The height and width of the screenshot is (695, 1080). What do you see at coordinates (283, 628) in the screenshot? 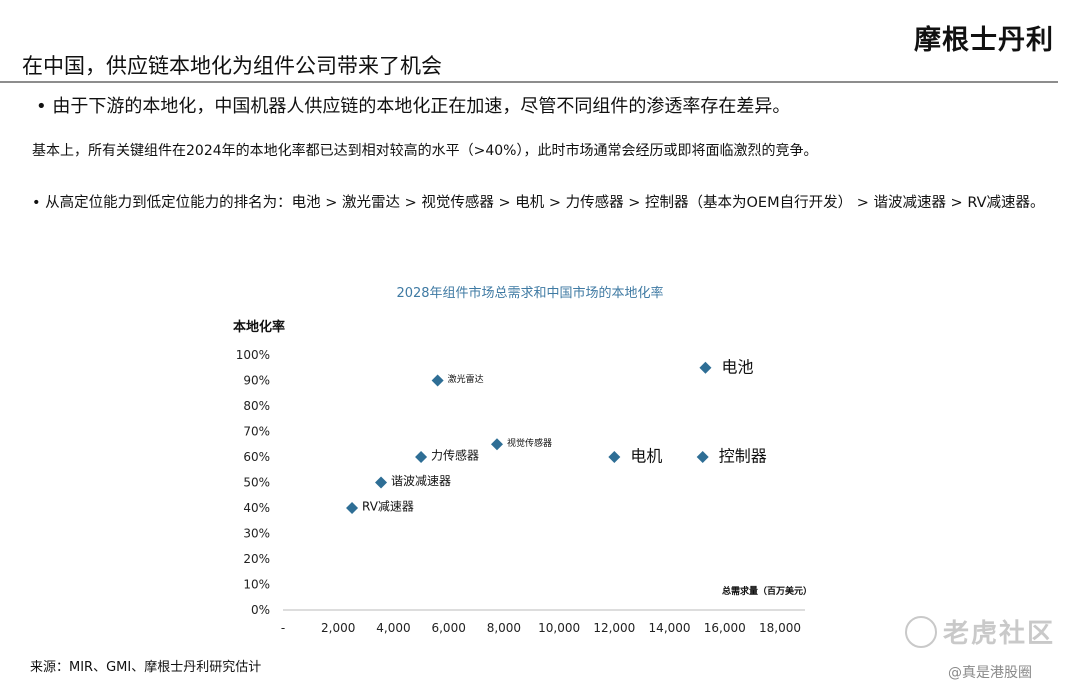
I see `x-tick-label: -` at bounding box center [283, 628].